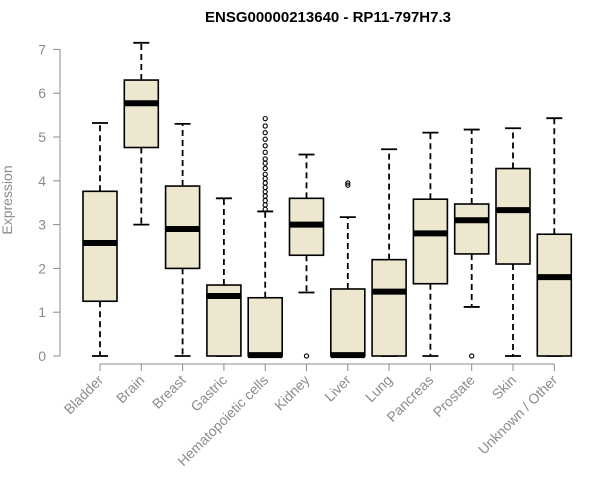 Image resolution: width=600 pixels, height=500 pixels. What do you see at coordinates (42, 356) in the screenshot?
I see `y-tick-label-0: 0` at bounding box center [42, 356].